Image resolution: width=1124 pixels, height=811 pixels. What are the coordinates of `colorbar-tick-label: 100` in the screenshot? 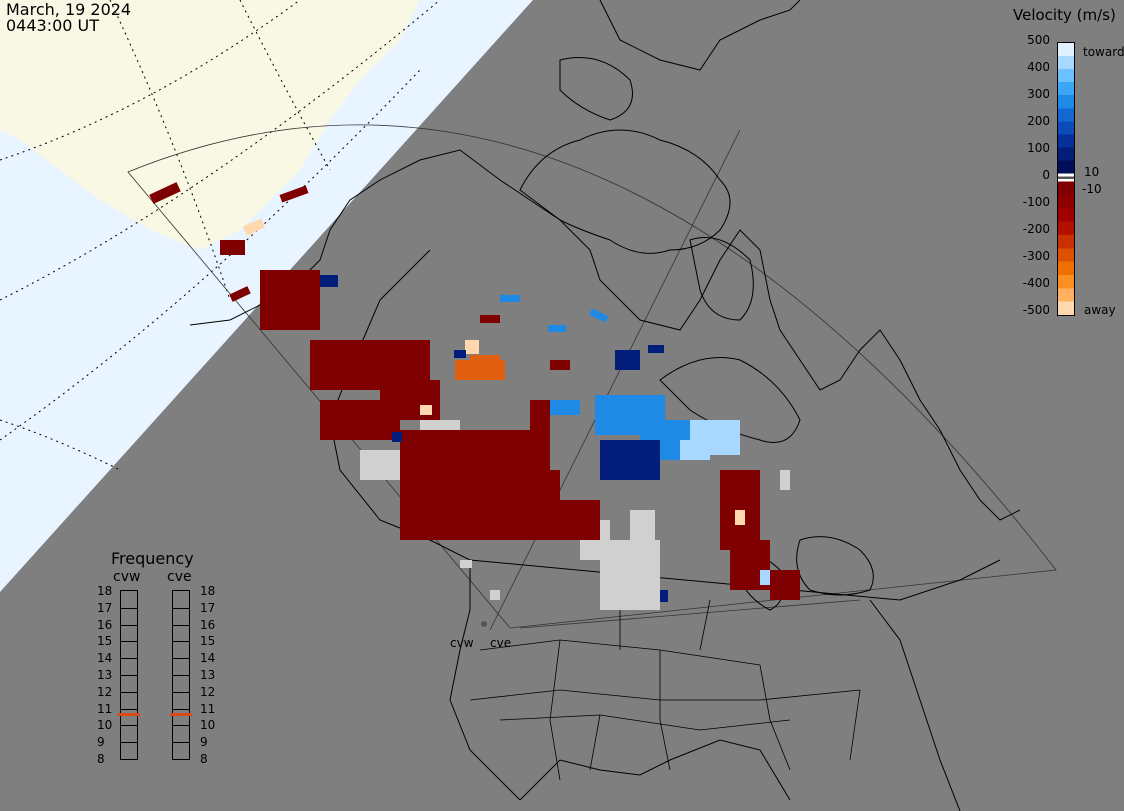 It's located at (1038, 148).